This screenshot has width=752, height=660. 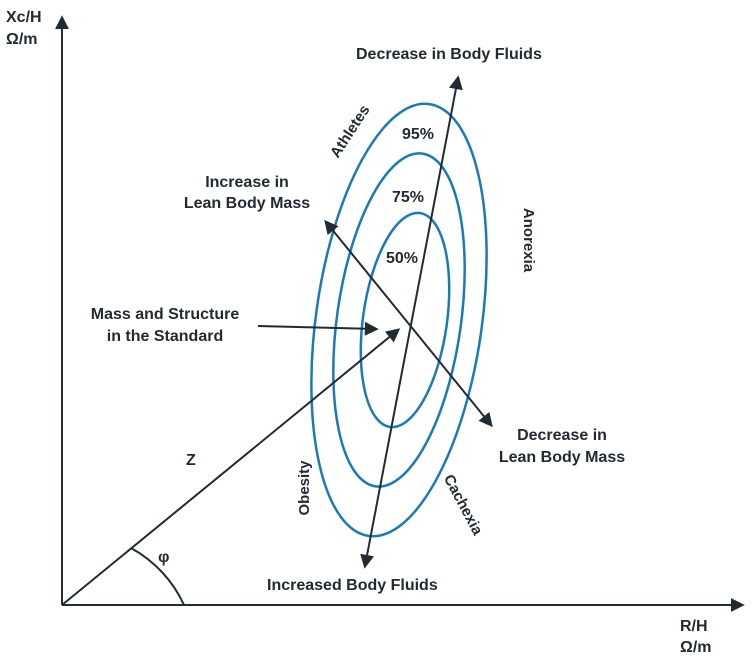 What do you see at coordinates (562, 457) in the screenshot?
I see `decrease-lean-body-mass-label-2: Lean Body Mass` at bounding box center [562, 457].